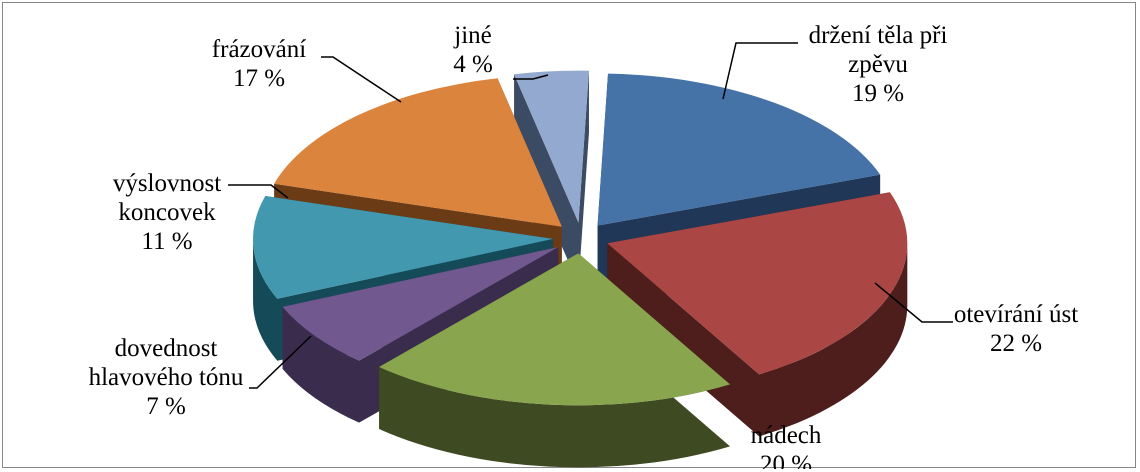 The width and height of the screenshot is (1140, 472). What do you see at coordinates (786, 460) in the screenshot?
I see `slice-value-label: 20 %` at bounding box center [786, 460].